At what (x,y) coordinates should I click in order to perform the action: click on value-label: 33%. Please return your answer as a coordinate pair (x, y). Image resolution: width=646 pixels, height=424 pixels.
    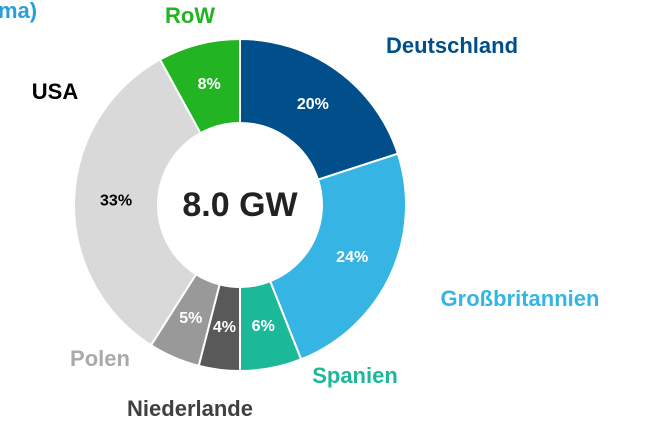
    Looking at the image, I should click on (116, 200).